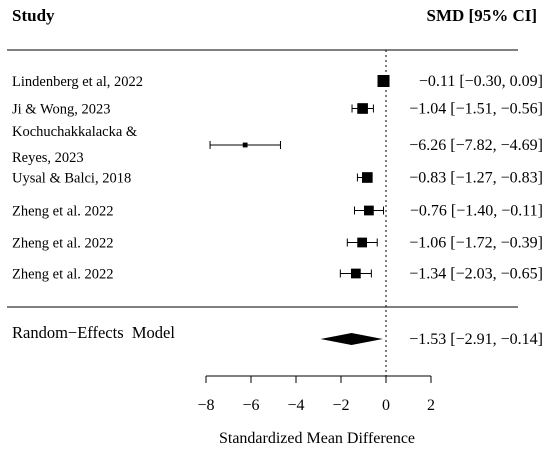  I want to click on header-estimate: SMD [95% CI], so click(482, 15).